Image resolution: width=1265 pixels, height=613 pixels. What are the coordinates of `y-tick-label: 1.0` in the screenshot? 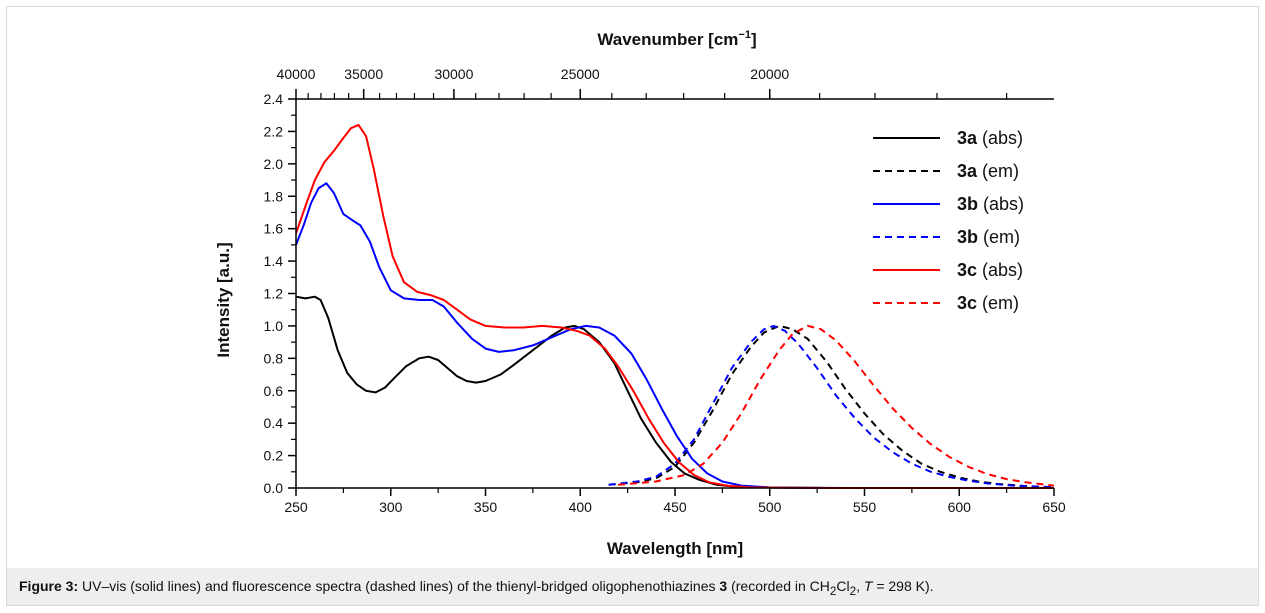 It's located at (274, 326).